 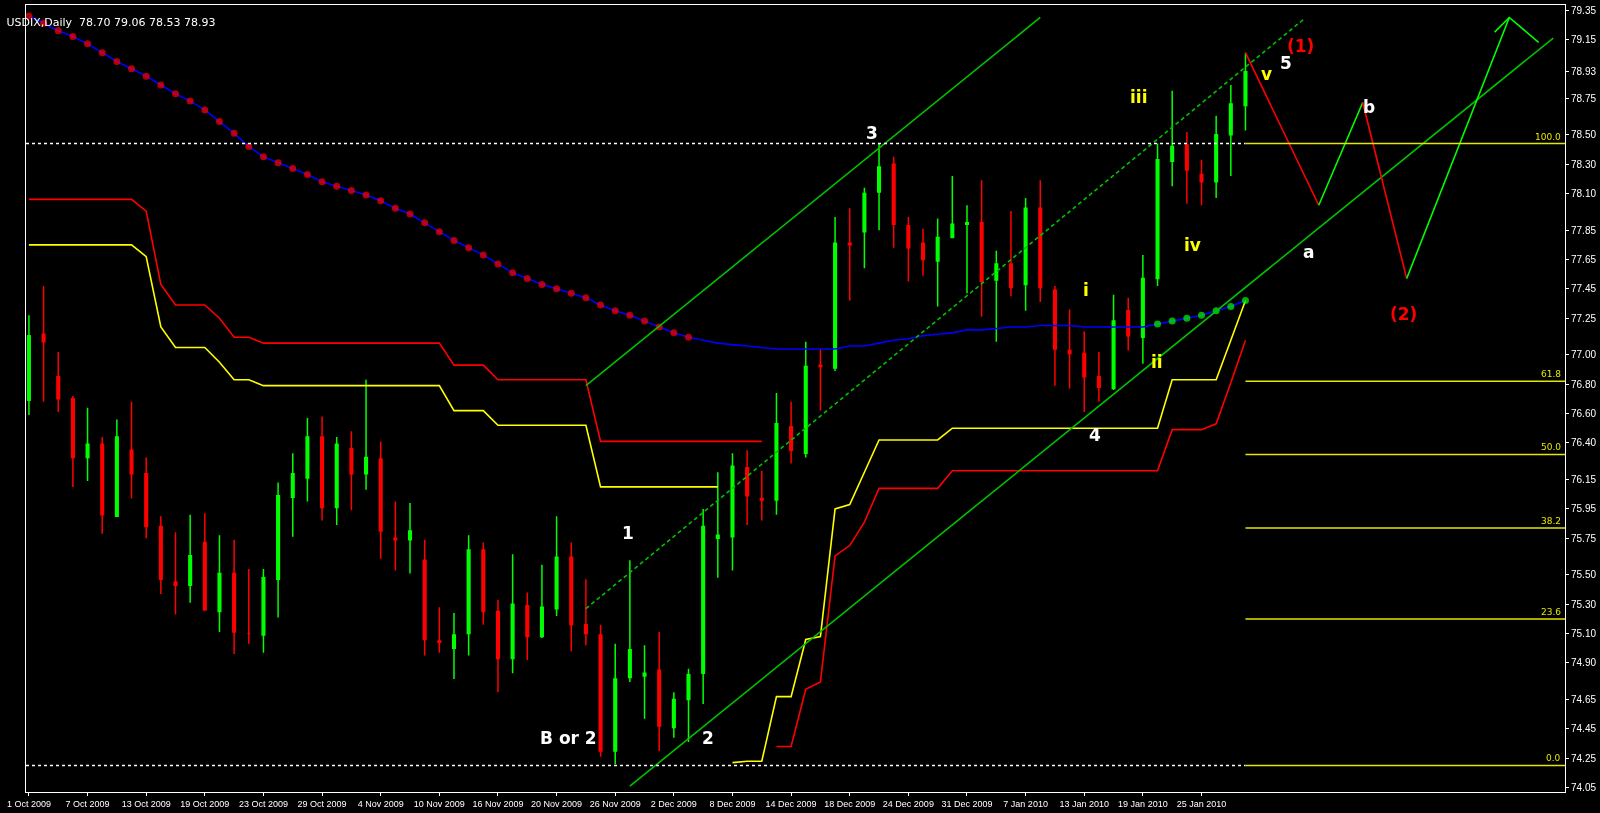 What do you see at coordinates (1584, 480) in the screenshot?
I see `y-tick-label: 76.15` at bounding box center [1584, 480].